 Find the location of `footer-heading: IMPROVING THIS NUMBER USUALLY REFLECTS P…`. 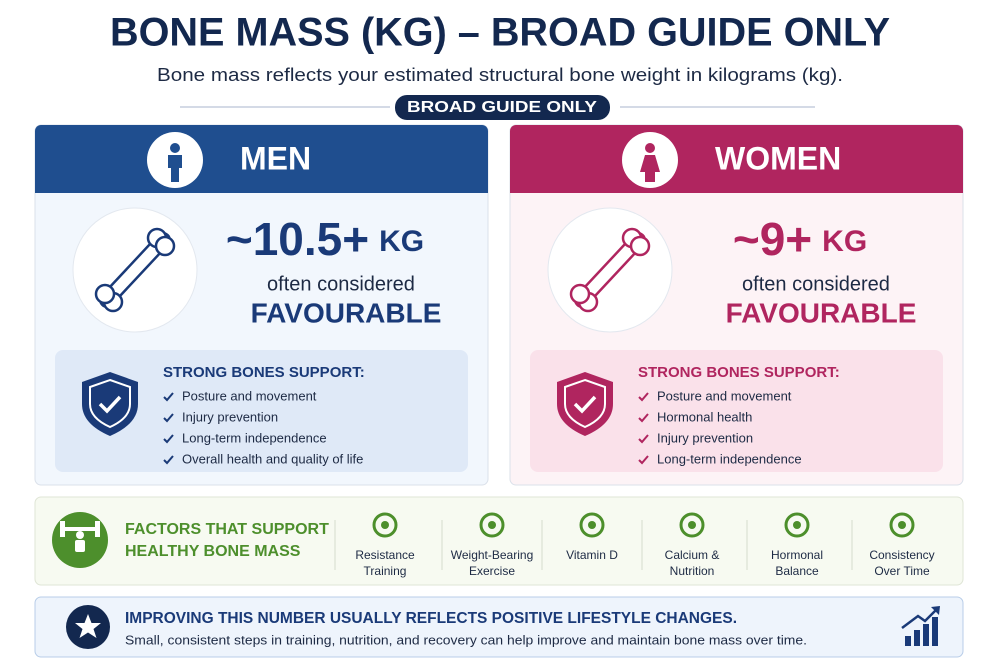

footer-heading: IMPROVING THIS NUMBER USUALLY REFLECTS P… is located at coordinates (431, 618).